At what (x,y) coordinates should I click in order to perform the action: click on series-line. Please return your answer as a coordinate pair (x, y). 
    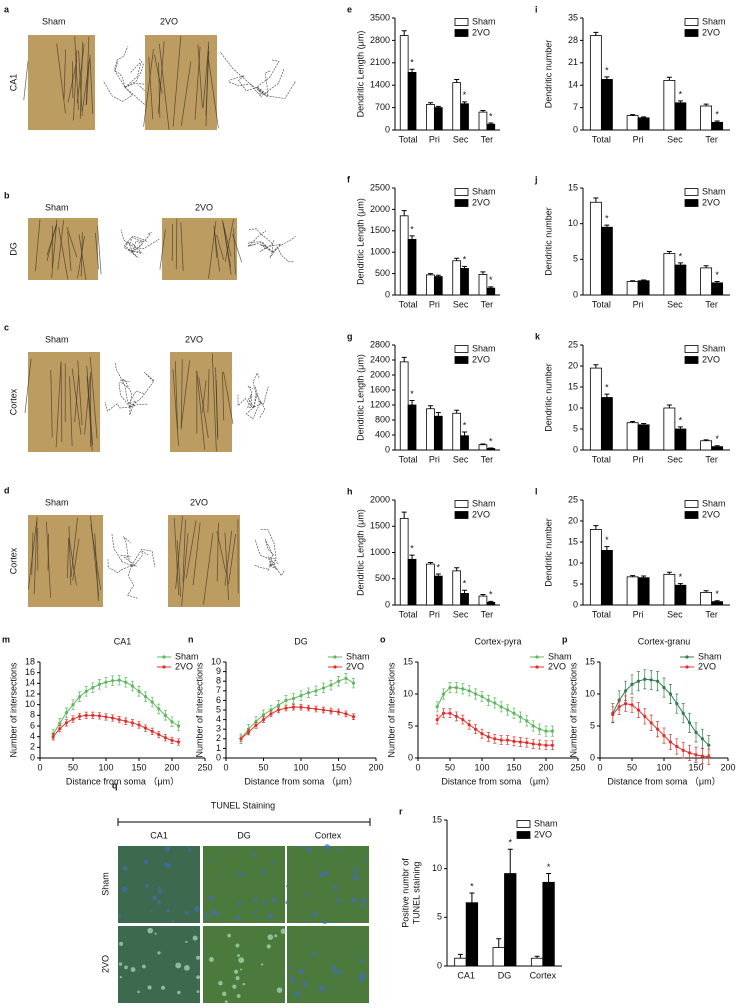
    Looking at the image, I should click on (297, 723).